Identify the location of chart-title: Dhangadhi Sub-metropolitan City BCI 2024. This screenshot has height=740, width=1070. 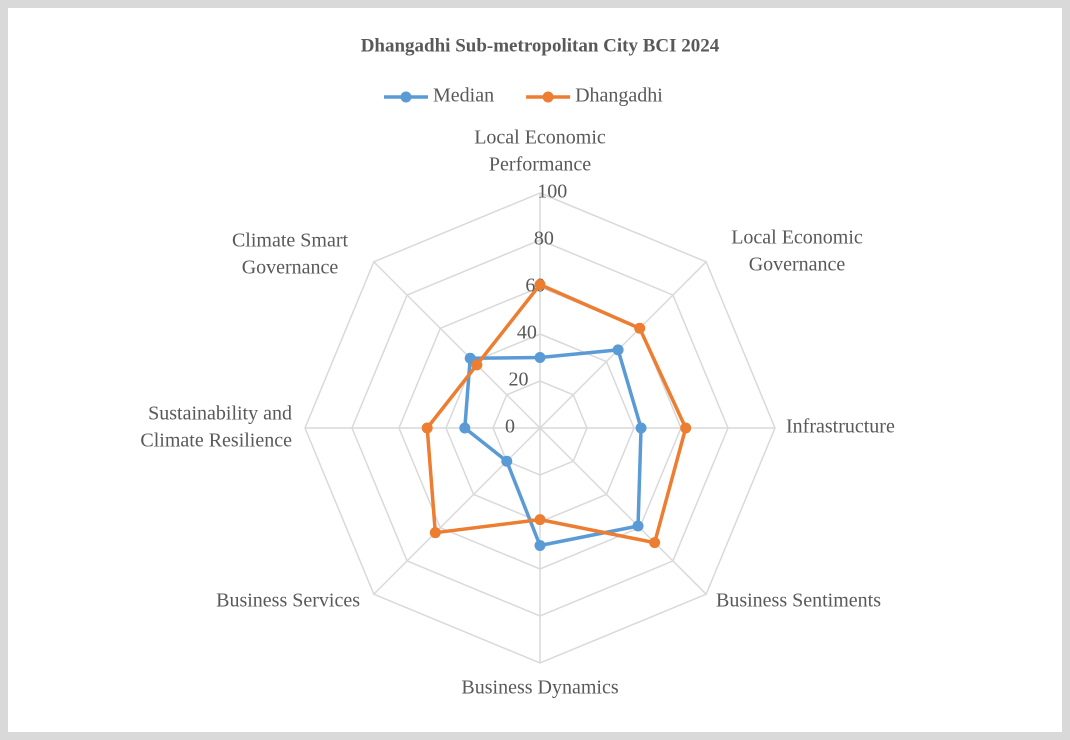
(540, 45).